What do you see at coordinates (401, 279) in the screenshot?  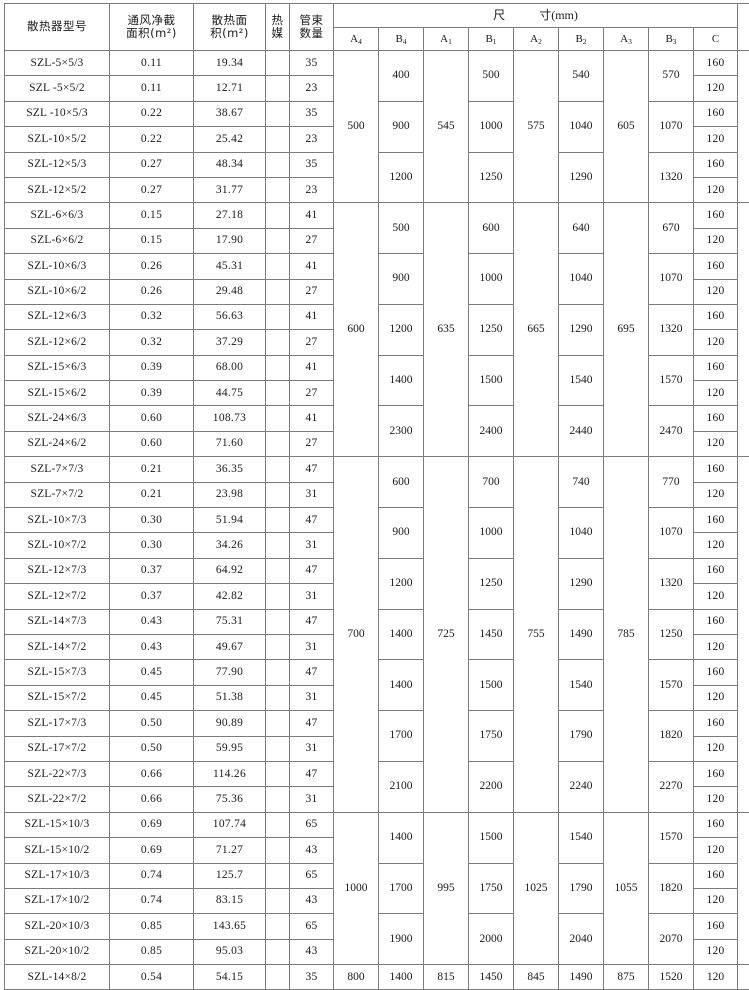 I see `cell-b4: 900` at bounding box center [401, 279].